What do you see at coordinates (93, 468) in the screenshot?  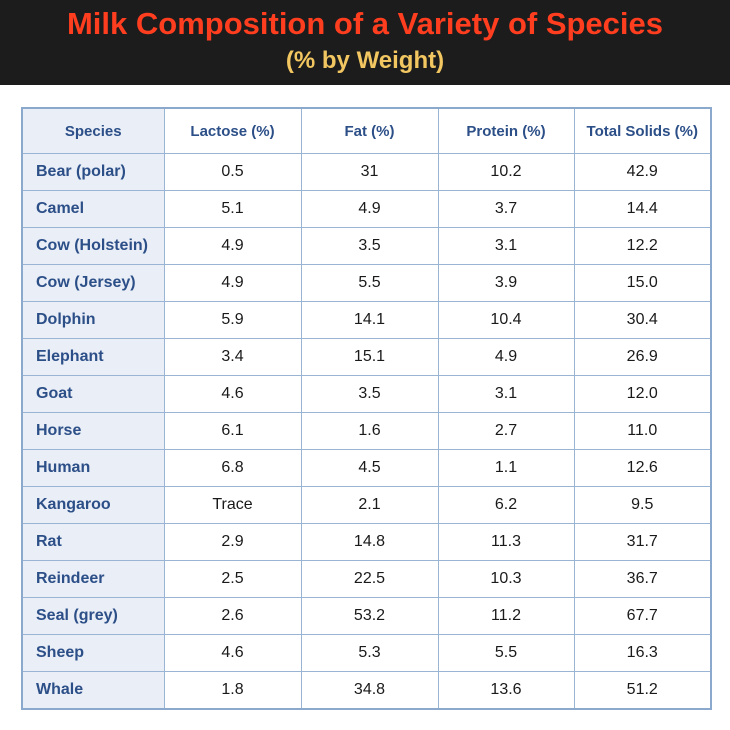 I see `species-cell: Human` at bounding box center [93, 468].